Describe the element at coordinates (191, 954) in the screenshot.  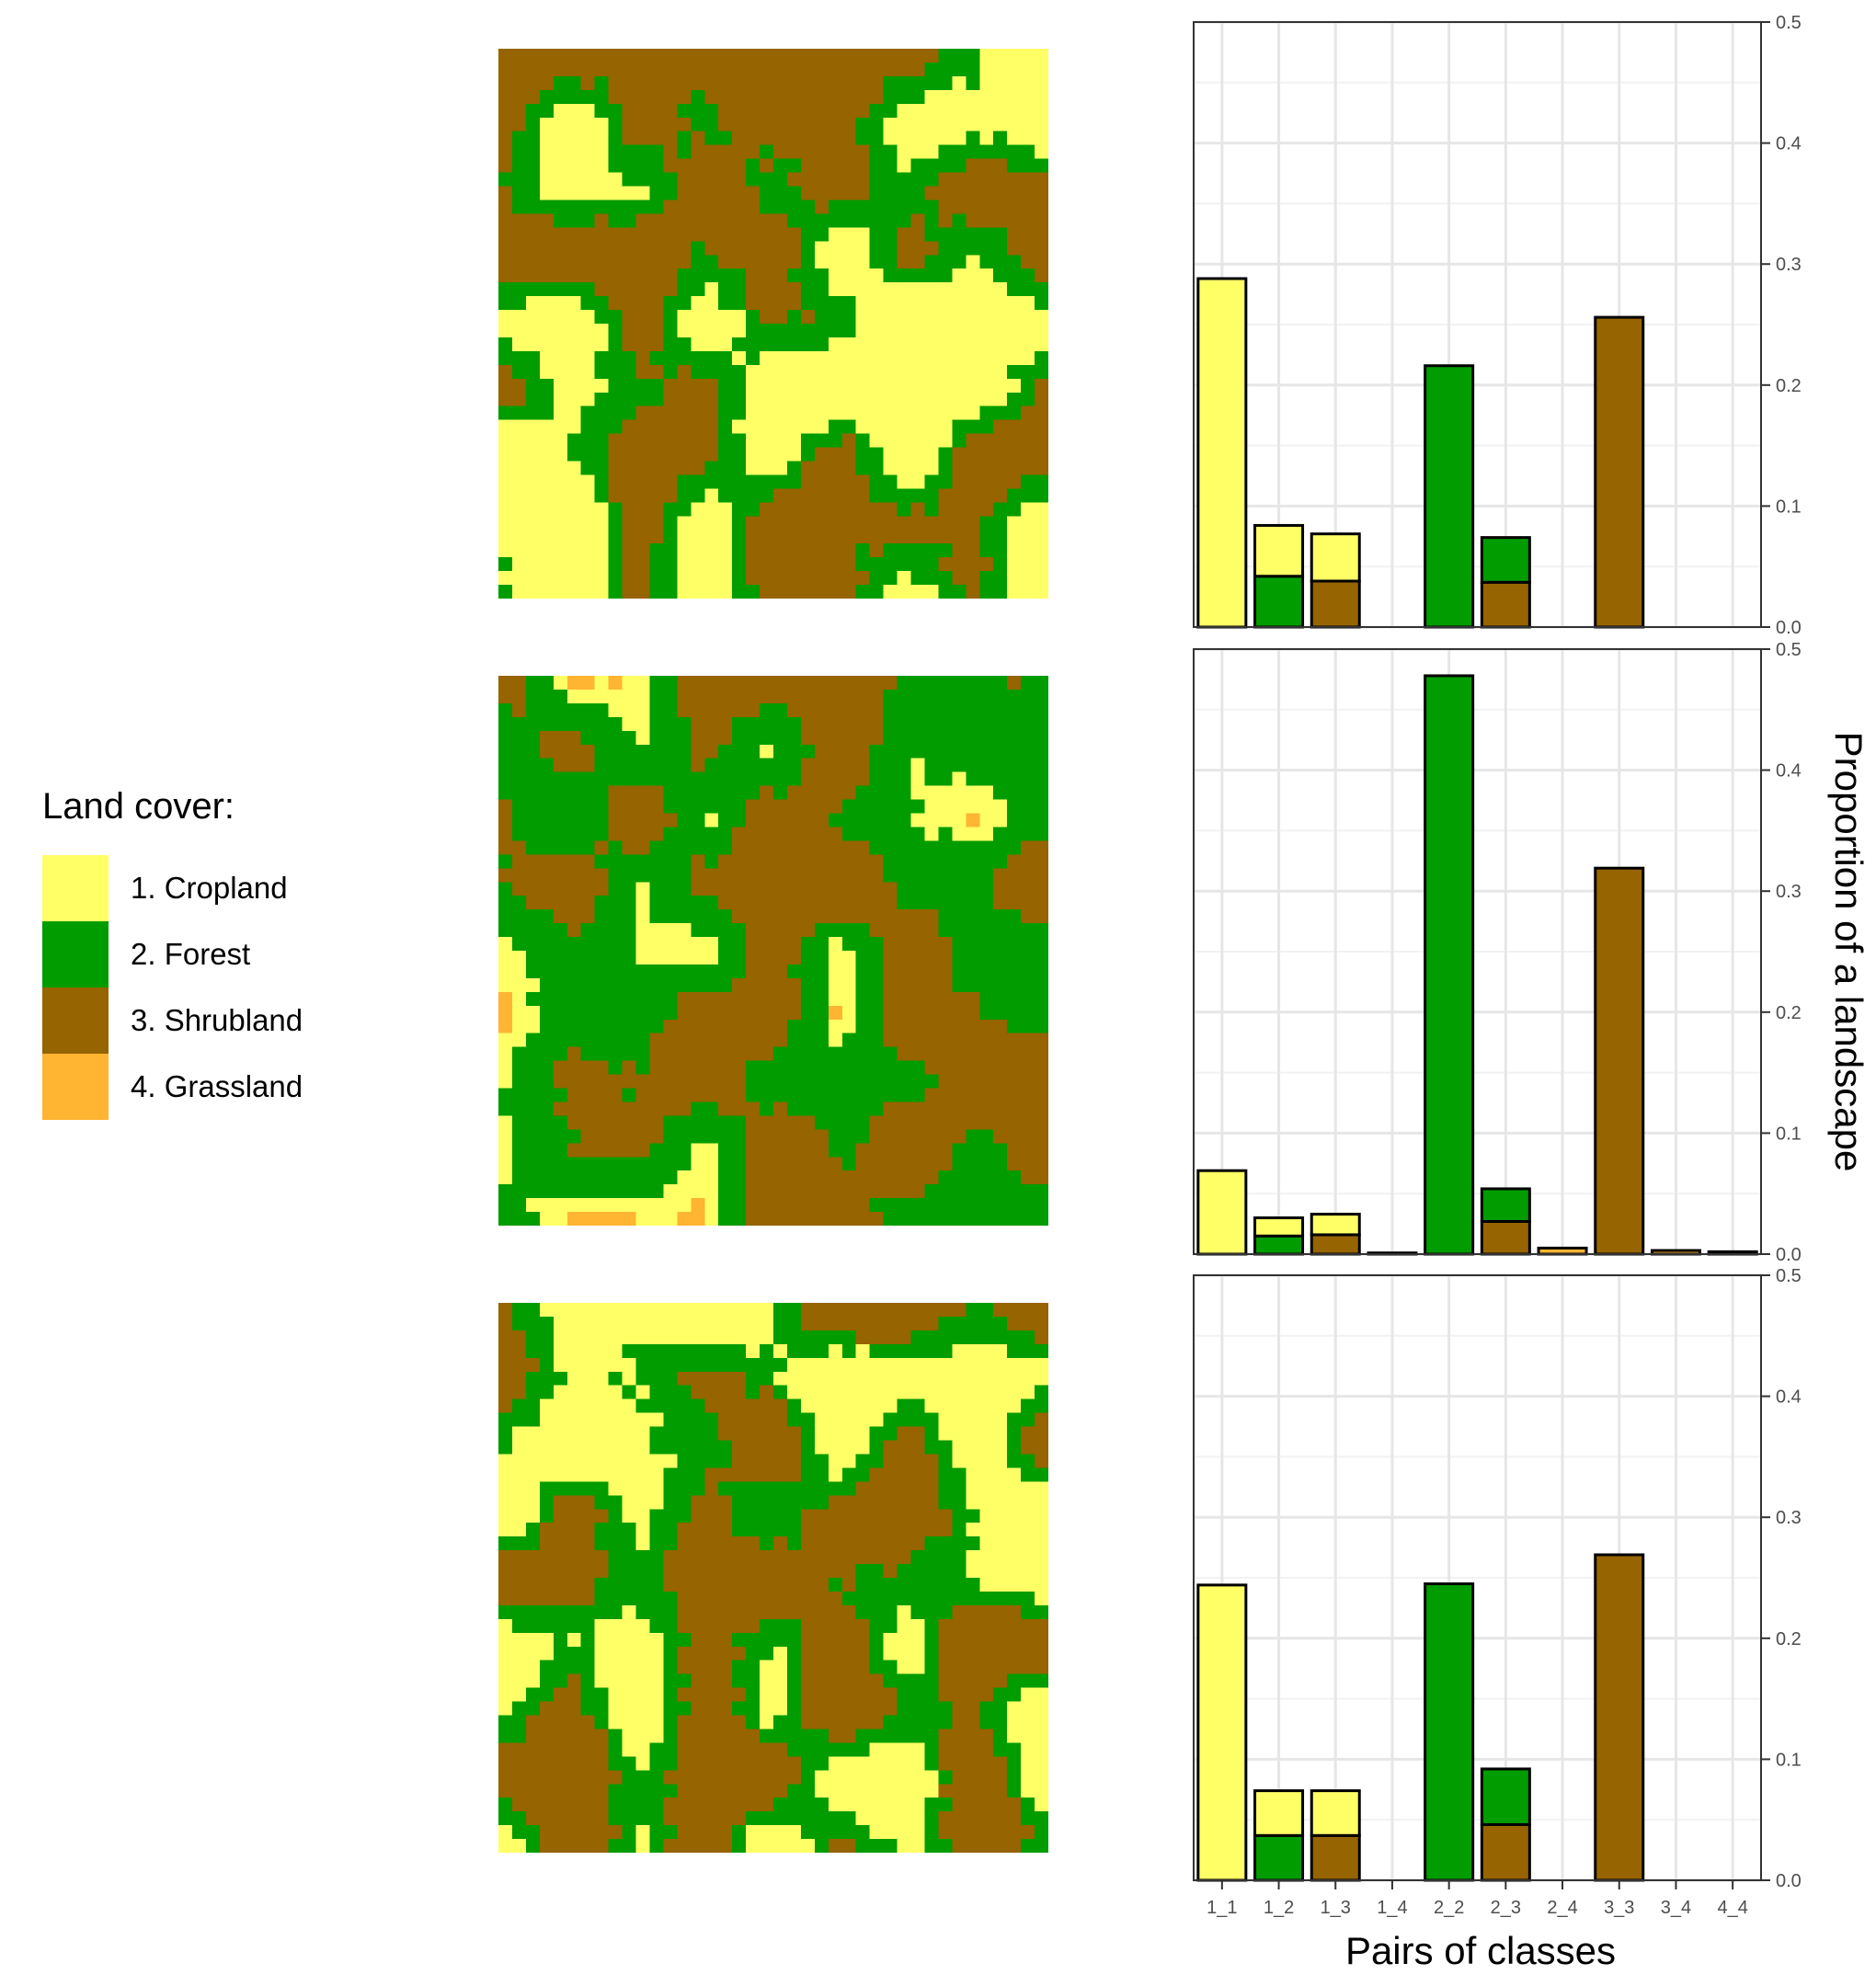
I see `legend-label-forest: 2. Forest` at that location.